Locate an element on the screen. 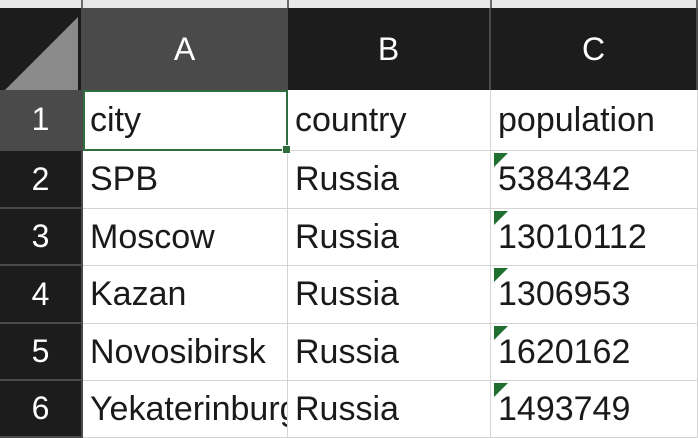 Image resolution: width=698 pixels, height=438 pixels. cell-c1: population is located at coordinates (594, 120).